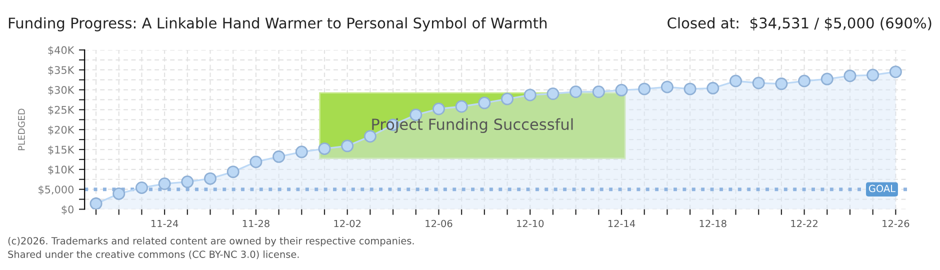 The width and height of the screenshot is (940, 270). Describe the element at coordinates (61, 170) in the screenshot. I see `y-tick-label: $10K` at that location.